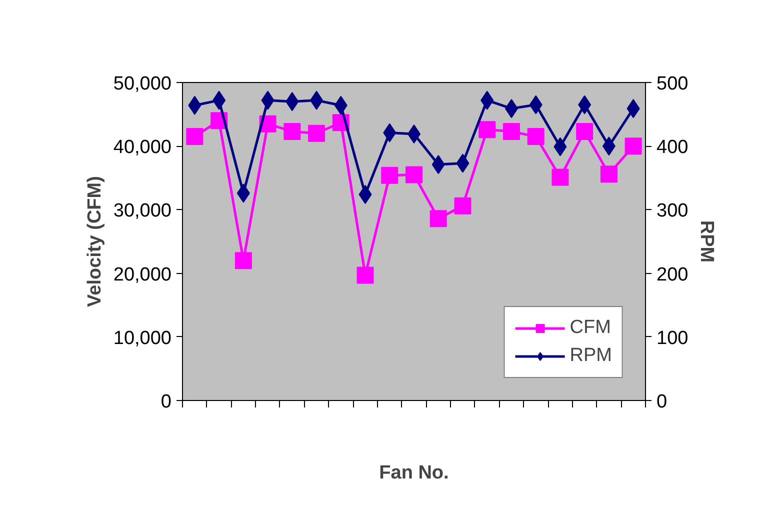 This screenshot has height=516, width=778. Describe the element at coordinates (142, 338) in the screenshot. I see `y-tick-label: 10,000` at that location.